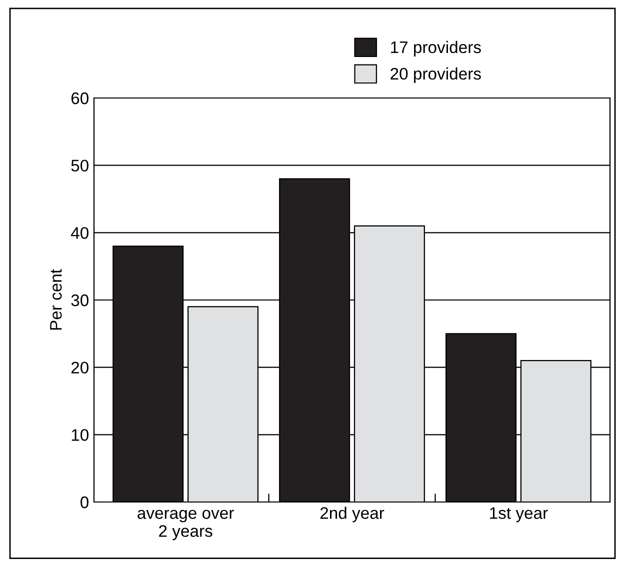 This screenshot has height=564, width=625. What do you see at coordinates (84, 502) in the screenshot?
I see `y-tick-label: 0` at bounding box center [84, 502].